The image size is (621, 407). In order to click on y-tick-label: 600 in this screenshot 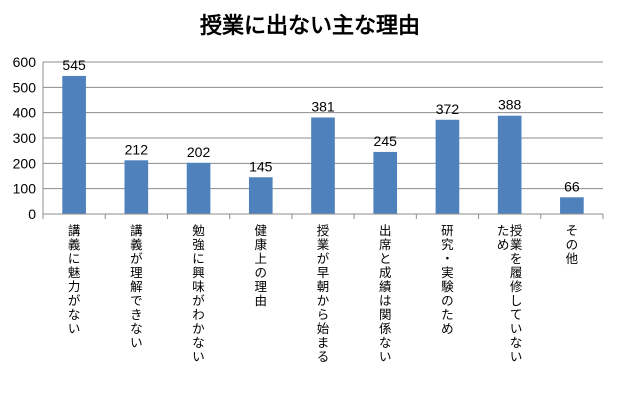, I will do `click(25, 62)`.